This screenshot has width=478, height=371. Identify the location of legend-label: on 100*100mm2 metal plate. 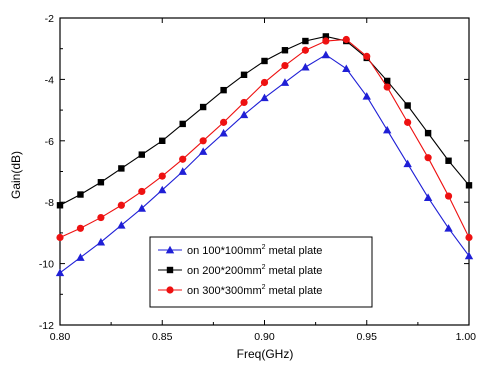
(254, 250).